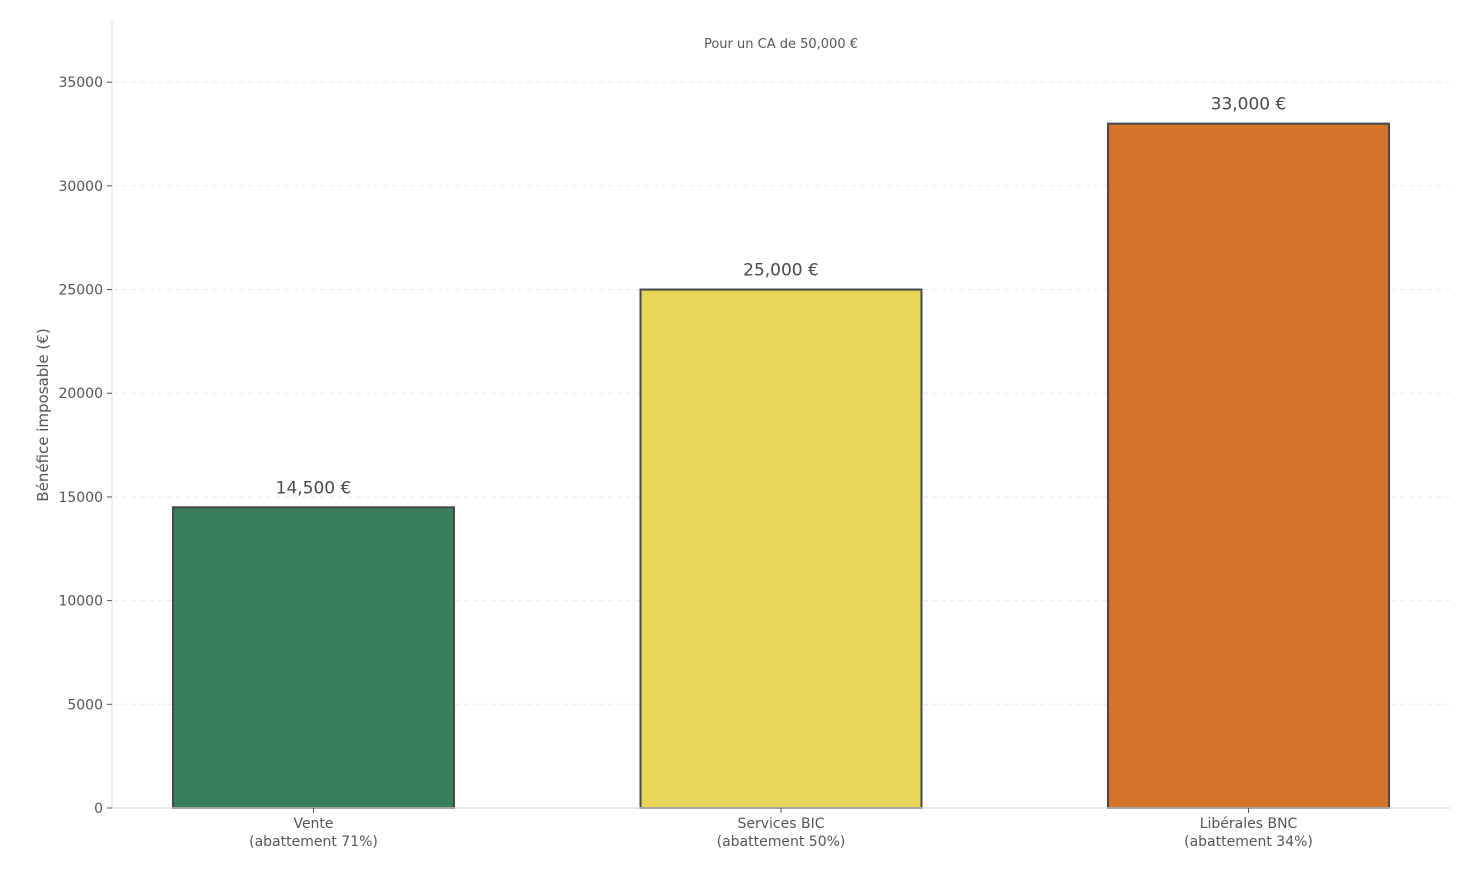 The image size is (1470, 884). I want to click on y-tick-label: 30000, so click(80, 187).